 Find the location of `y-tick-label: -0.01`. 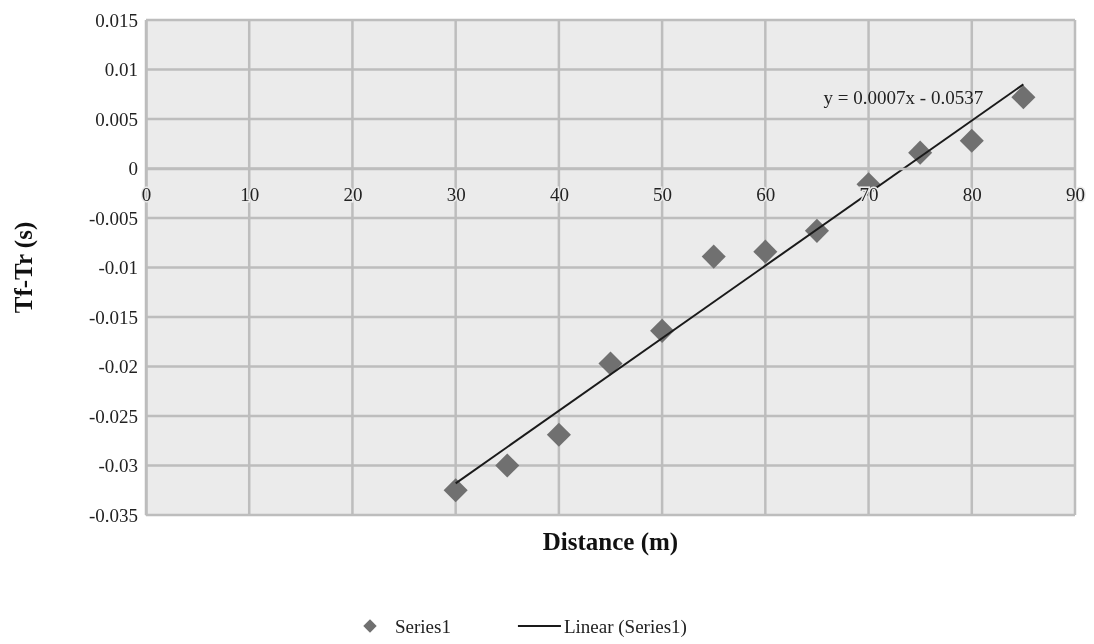

y-tick-label: -0.01 is located at coordinates (118, 268).